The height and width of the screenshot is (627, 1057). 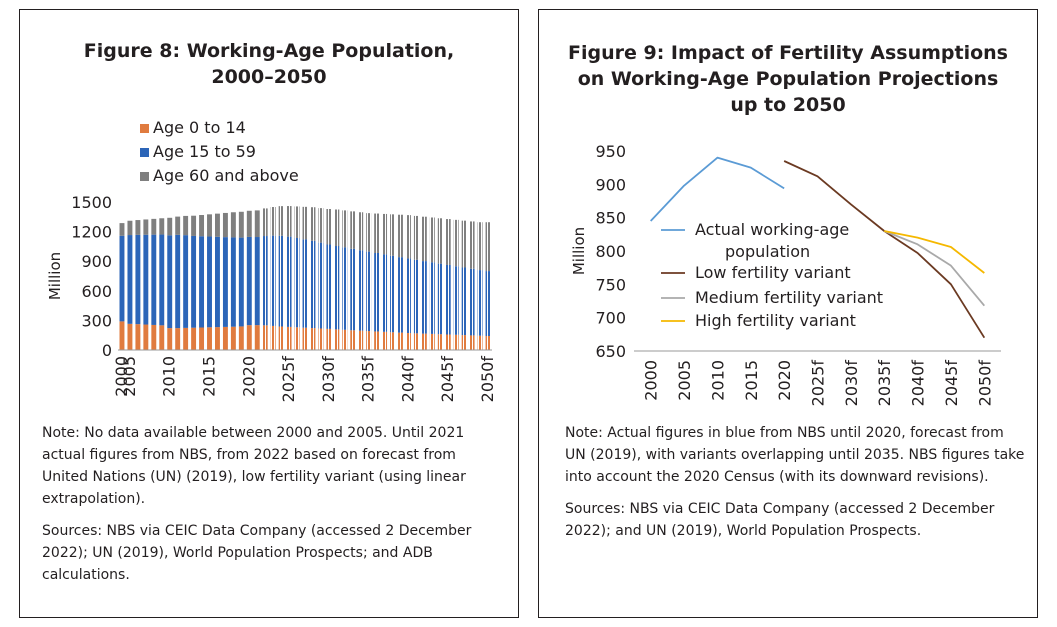 What do you see at coordinates (130, 279) in the screenshot?
I see `bar-age-15-to-59-2005` at bounding box center [130, 279].